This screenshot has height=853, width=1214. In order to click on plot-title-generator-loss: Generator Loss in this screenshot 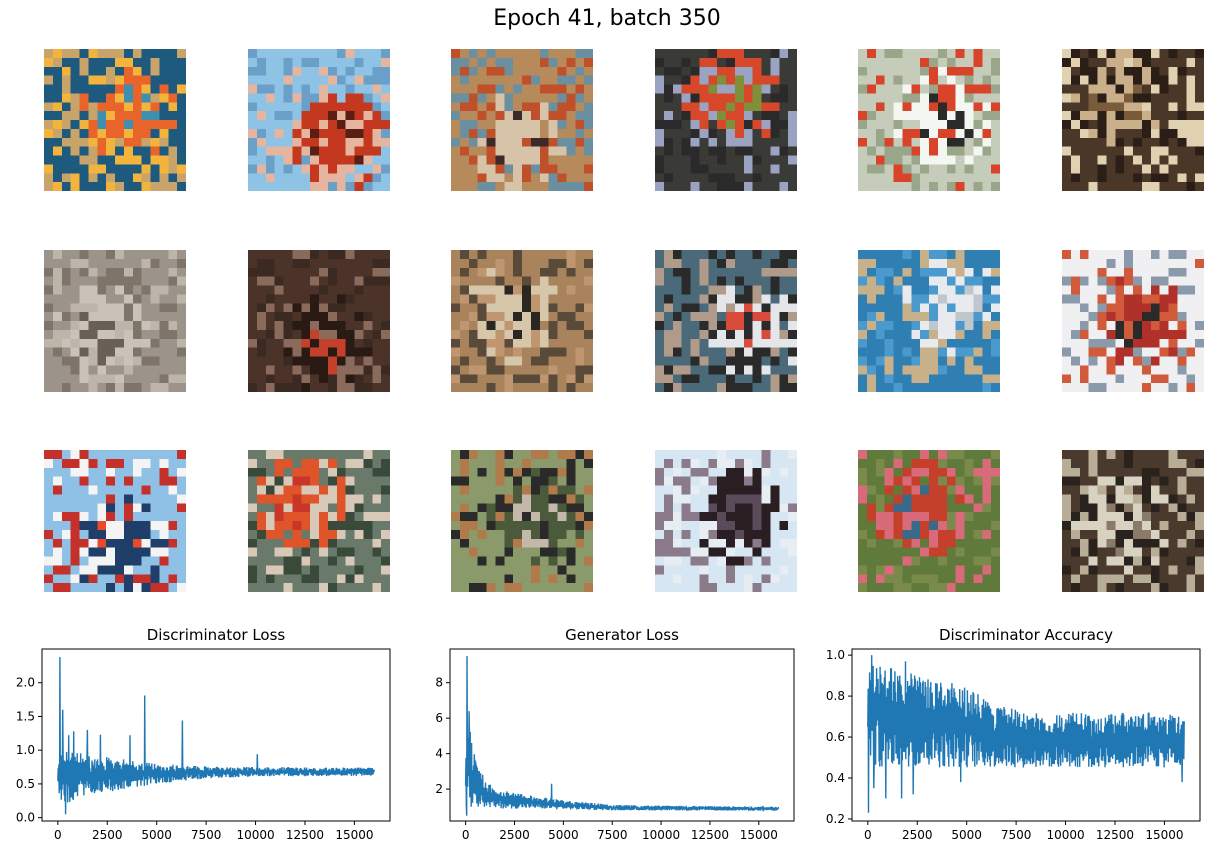, I will do `click(622, 635)`.